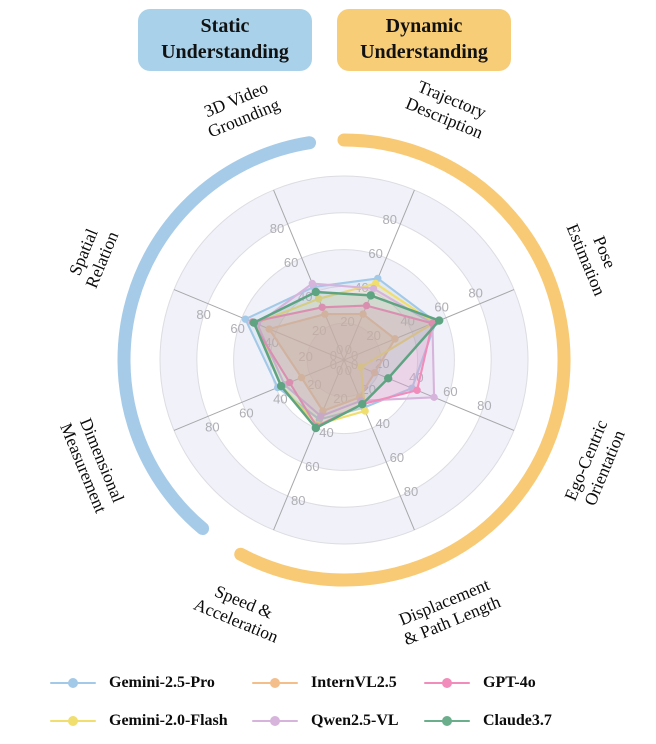 The width and height of the screenshot is (656, 744). What do you see at coordinates (93, 255) in the screenshot?
I see `axis-label-spatial-relation: SpatialRelation` at bounding box center [93, 255].